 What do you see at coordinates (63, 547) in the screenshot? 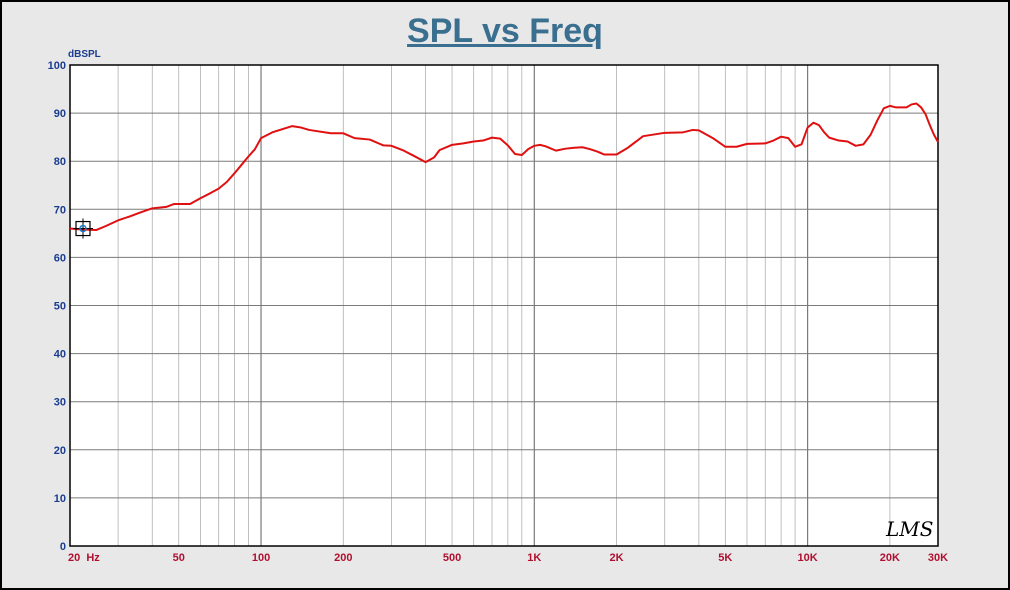
I see `y-tick-label: 0` at bounding box center [63, 547].